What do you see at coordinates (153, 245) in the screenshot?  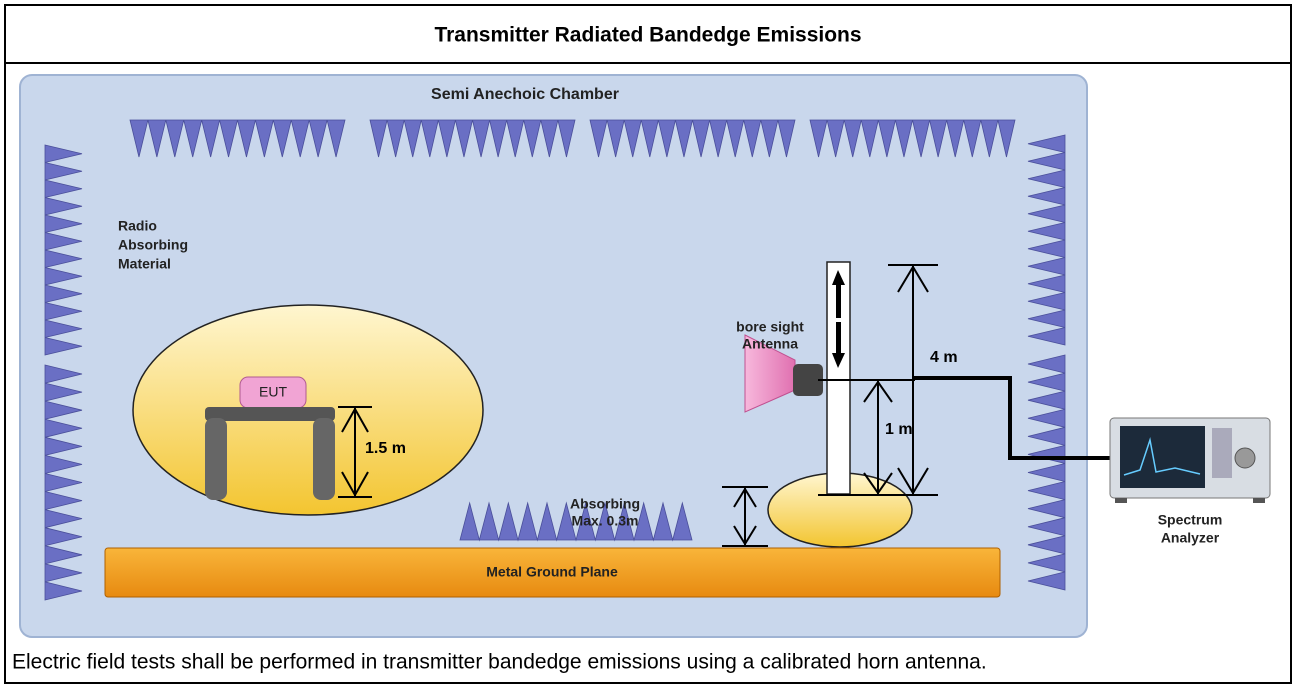 I see `absorber-label: Absorbing` at bounding box center [153, 245].